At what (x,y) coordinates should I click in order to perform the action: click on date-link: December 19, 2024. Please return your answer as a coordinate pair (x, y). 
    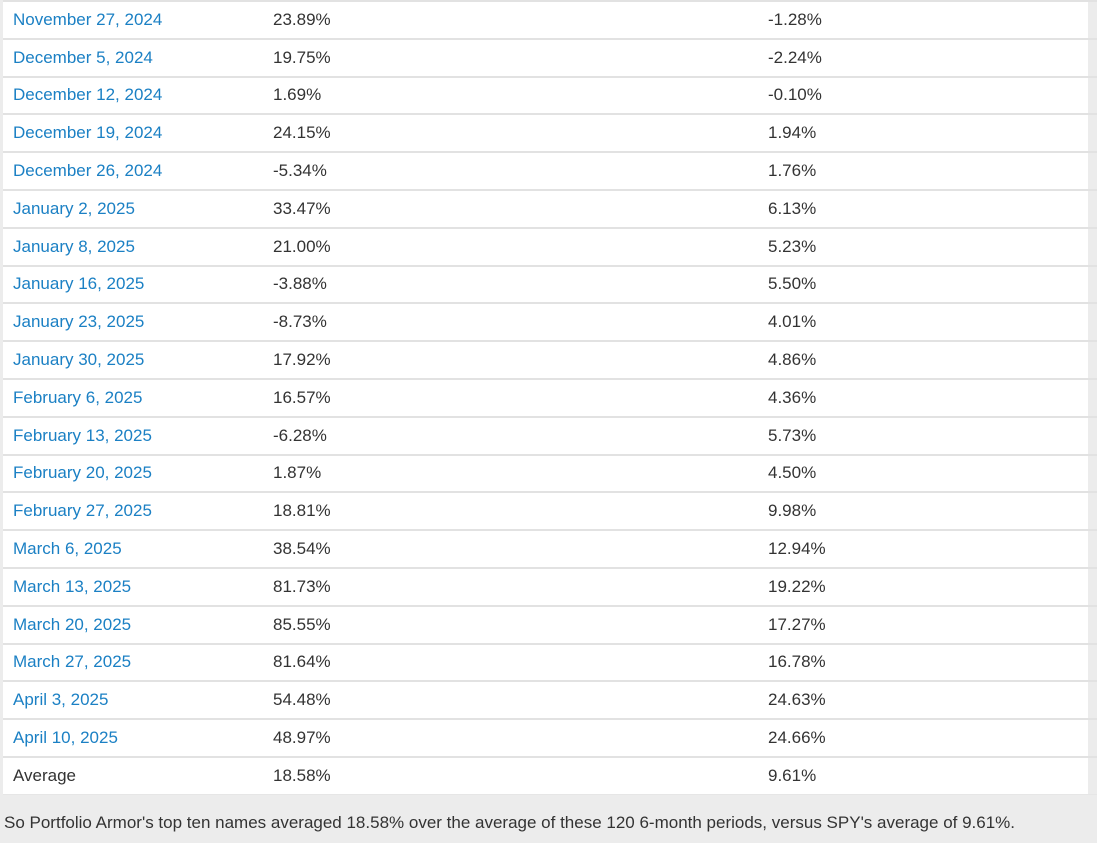
    Looking at the image, I should click on (88, 133).